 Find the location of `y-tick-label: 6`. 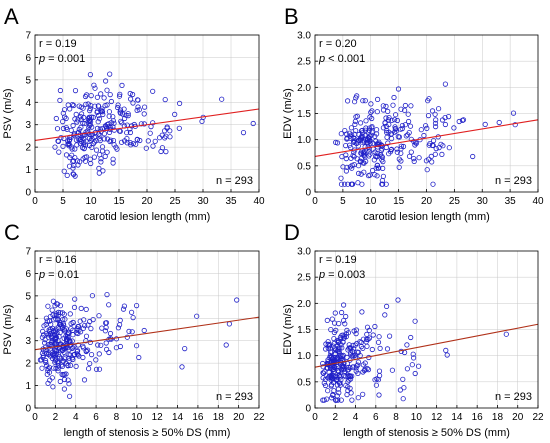

y-tick-label: 6 is located at coordinates (28, 58).